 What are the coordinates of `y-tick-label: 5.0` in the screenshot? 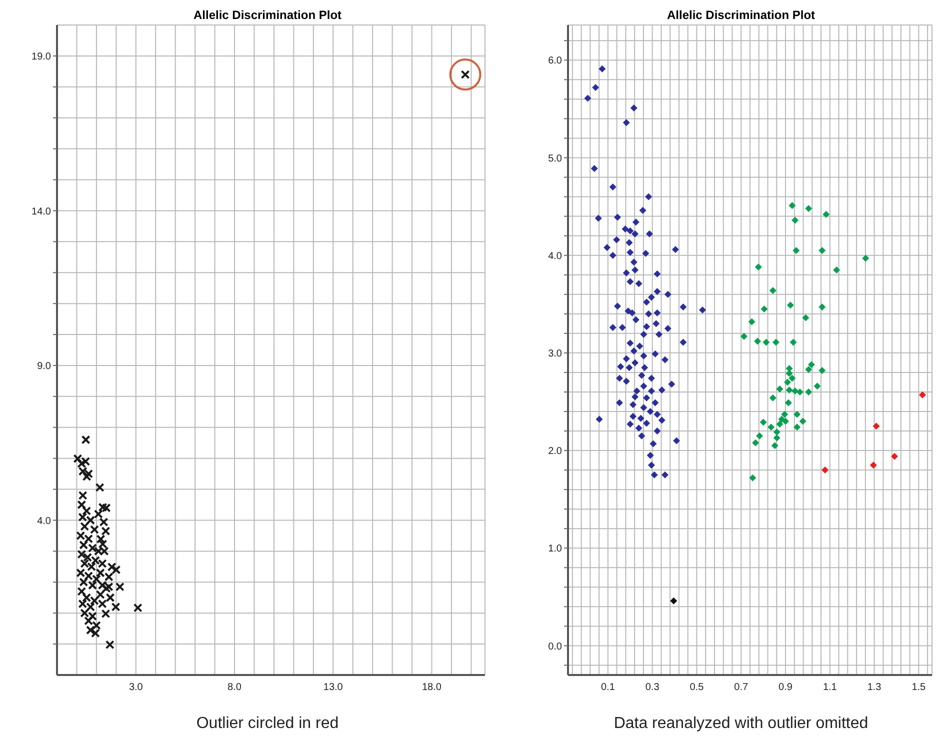 It's located at (555, 158).